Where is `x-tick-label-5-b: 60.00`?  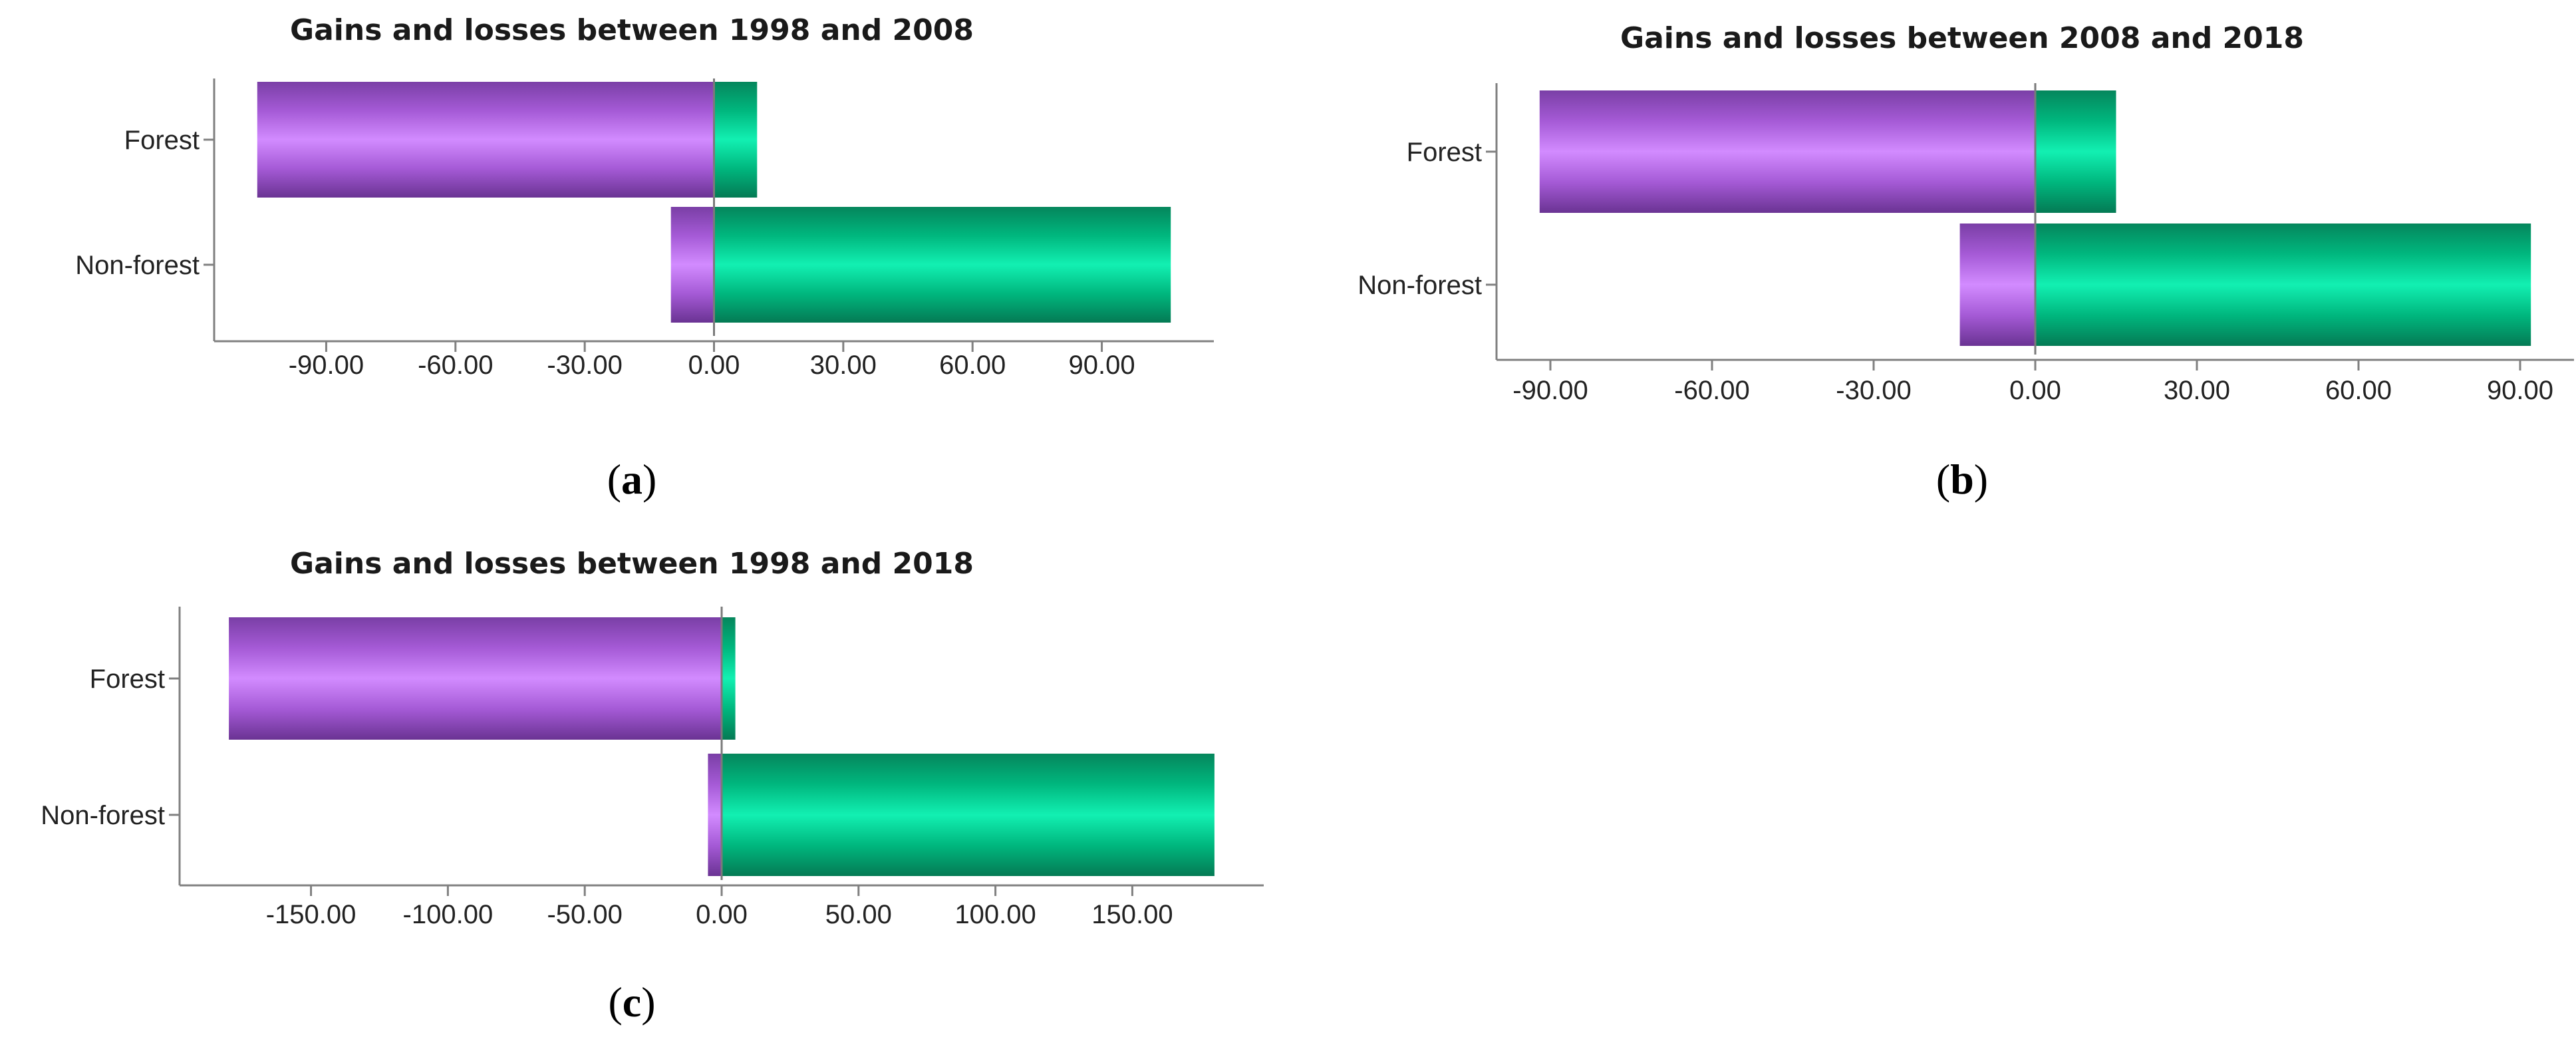 x-tick-label-5-b: 60.00 is located at coordinates (2358, 391).